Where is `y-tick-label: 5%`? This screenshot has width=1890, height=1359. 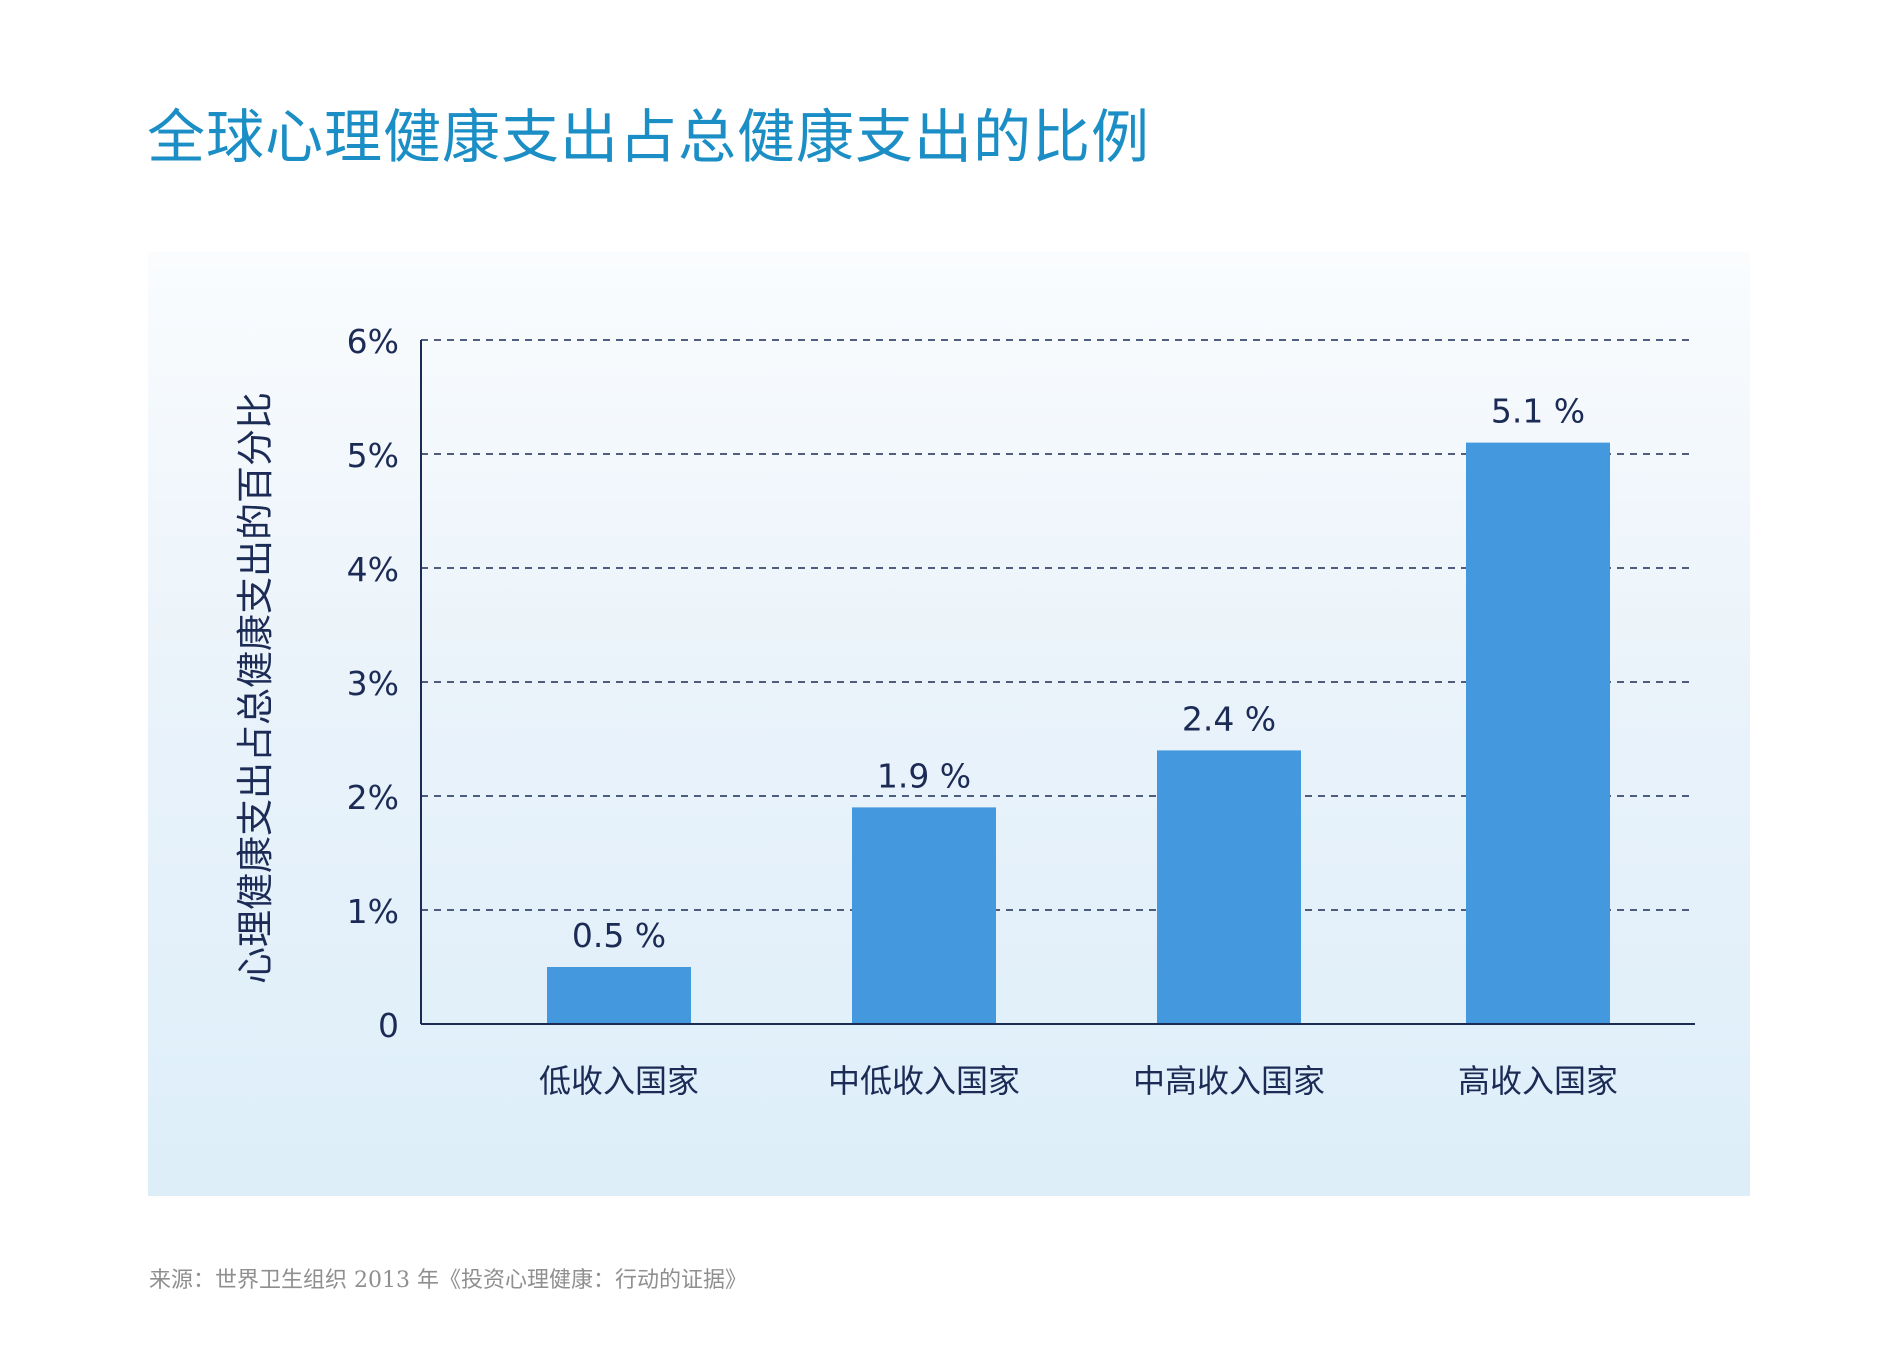 y-tick-label: 5% is located at coordinates (373, 455).